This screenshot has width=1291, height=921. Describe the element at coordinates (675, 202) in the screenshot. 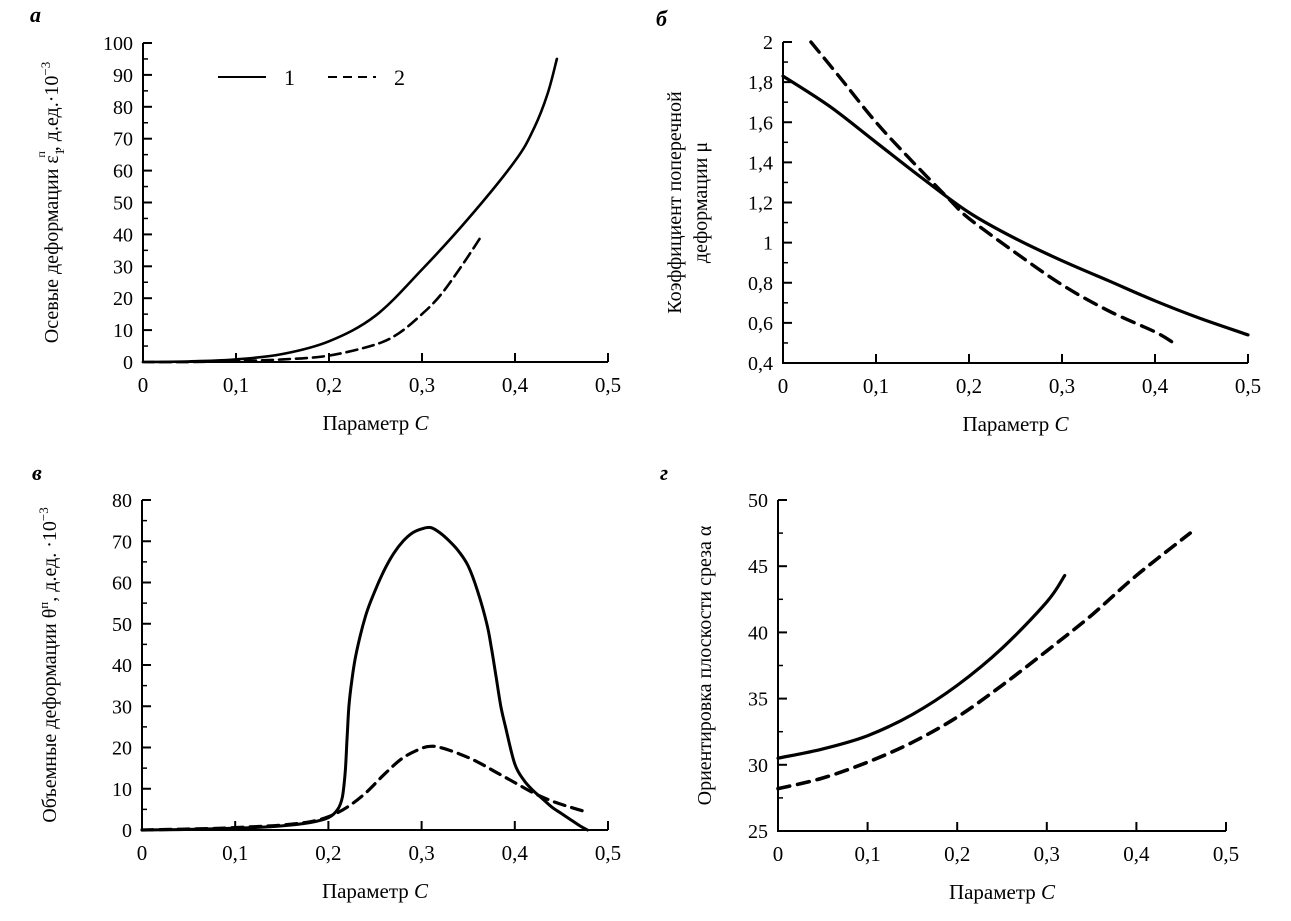

I see `y-axis-title: Коэффициент поперечной` at that location.